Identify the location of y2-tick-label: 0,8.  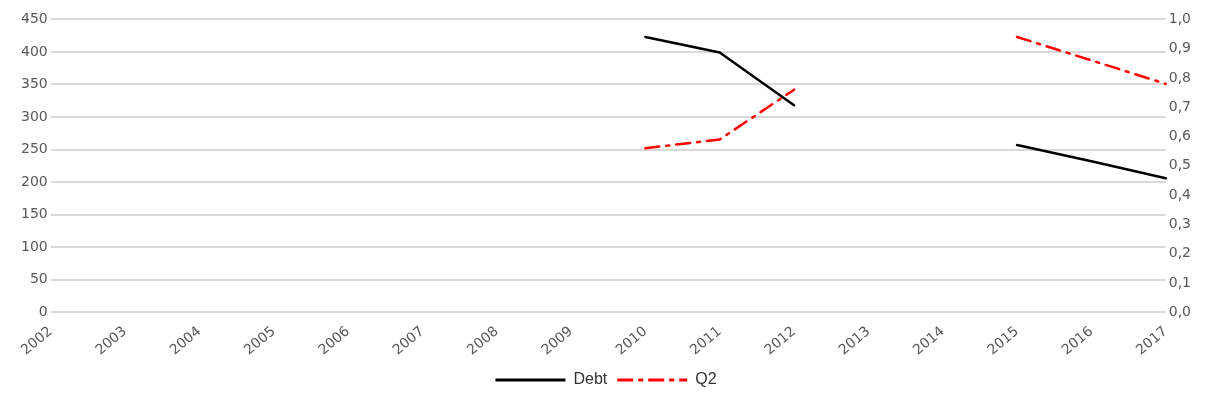
(1179, 76).